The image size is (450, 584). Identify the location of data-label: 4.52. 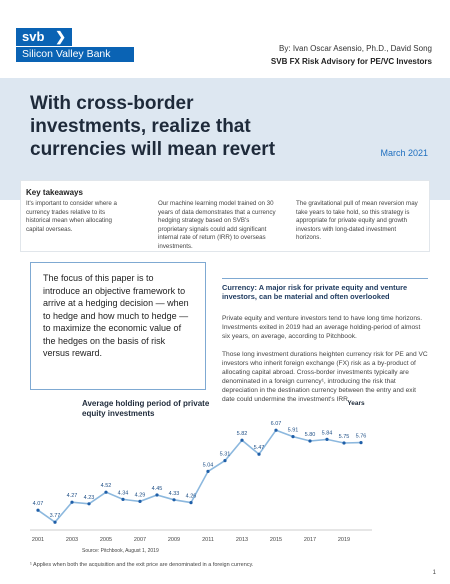
(106, 486).